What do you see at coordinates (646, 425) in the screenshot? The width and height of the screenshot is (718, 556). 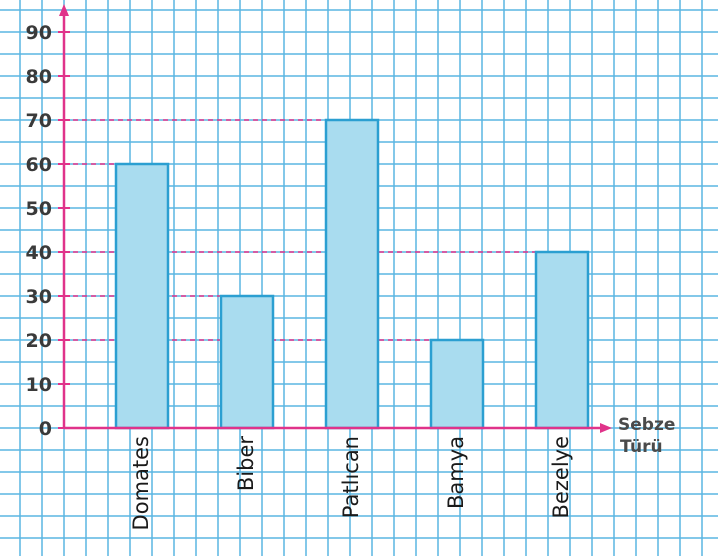 I see `x-axis-label-line1: Sebze` at bounding box center [646, 425].